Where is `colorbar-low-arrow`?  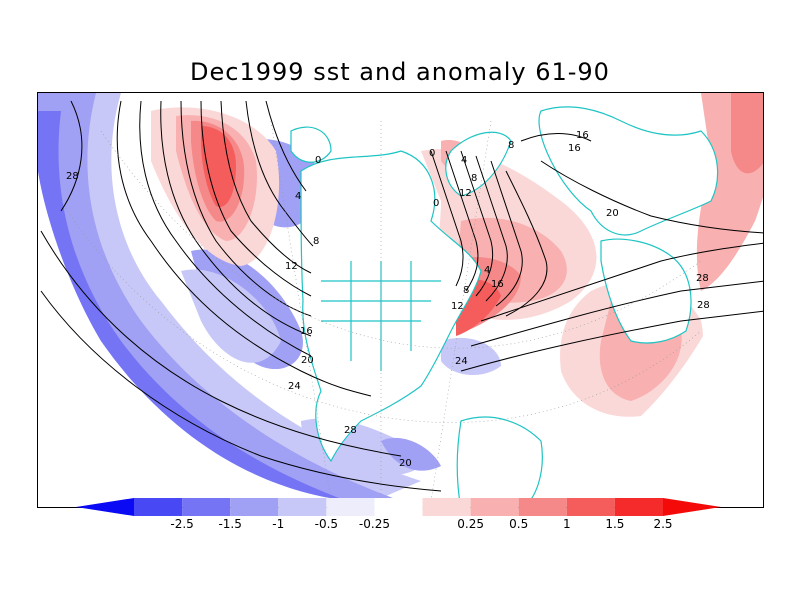 colorbar-low-arrow is located at coordinates (105, 507).